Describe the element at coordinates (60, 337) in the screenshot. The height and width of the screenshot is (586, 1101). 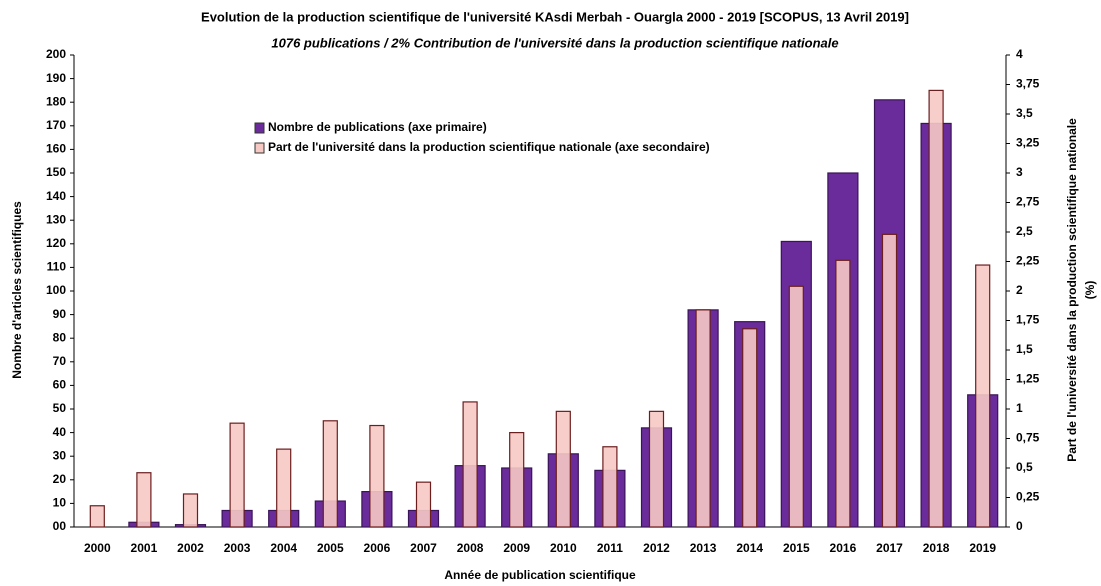
I see `y-tick-label: 80` at that location.